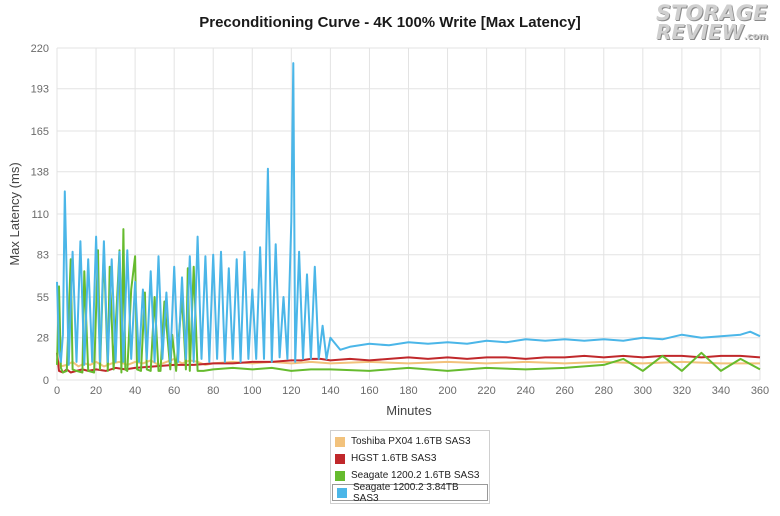  Describe the element at coordinates (409, 410) in the screenshot. I see `x-axis-title: Minutes` at that location.